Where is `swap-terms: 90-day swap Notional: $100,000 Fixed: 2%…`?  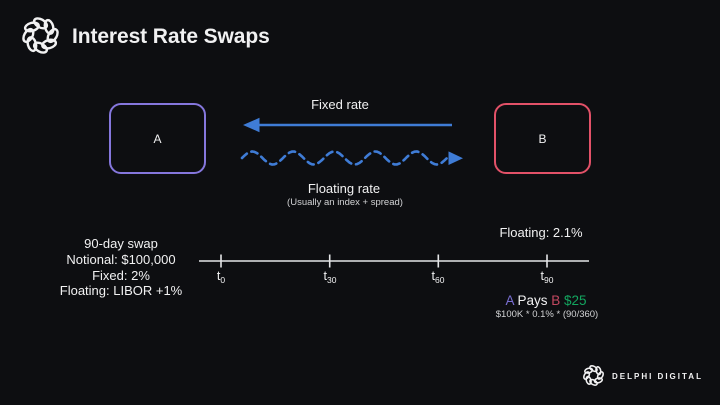
swap-terms: 90-day swap Notional: $100,000 Fixed: 2%… is located at coordinates (121, 267).